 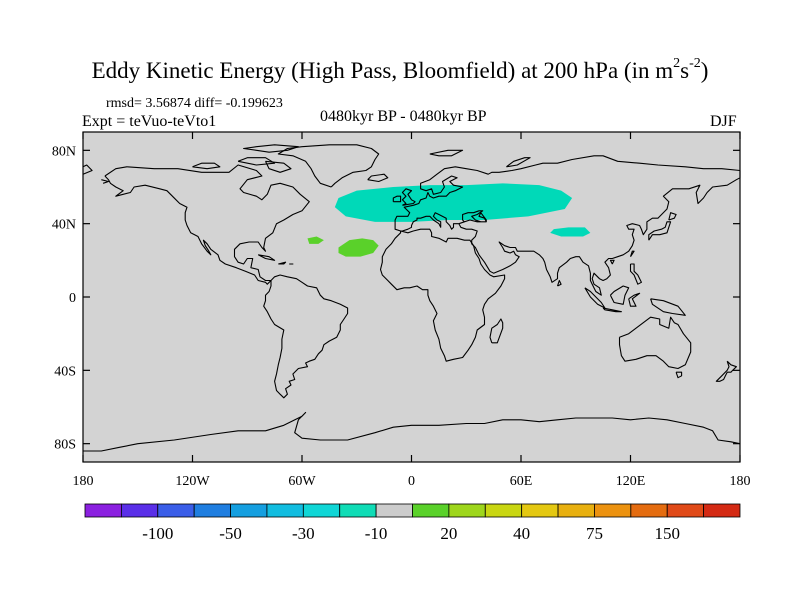 I want to click on season-label: DJF, so click(x=723, y=121).